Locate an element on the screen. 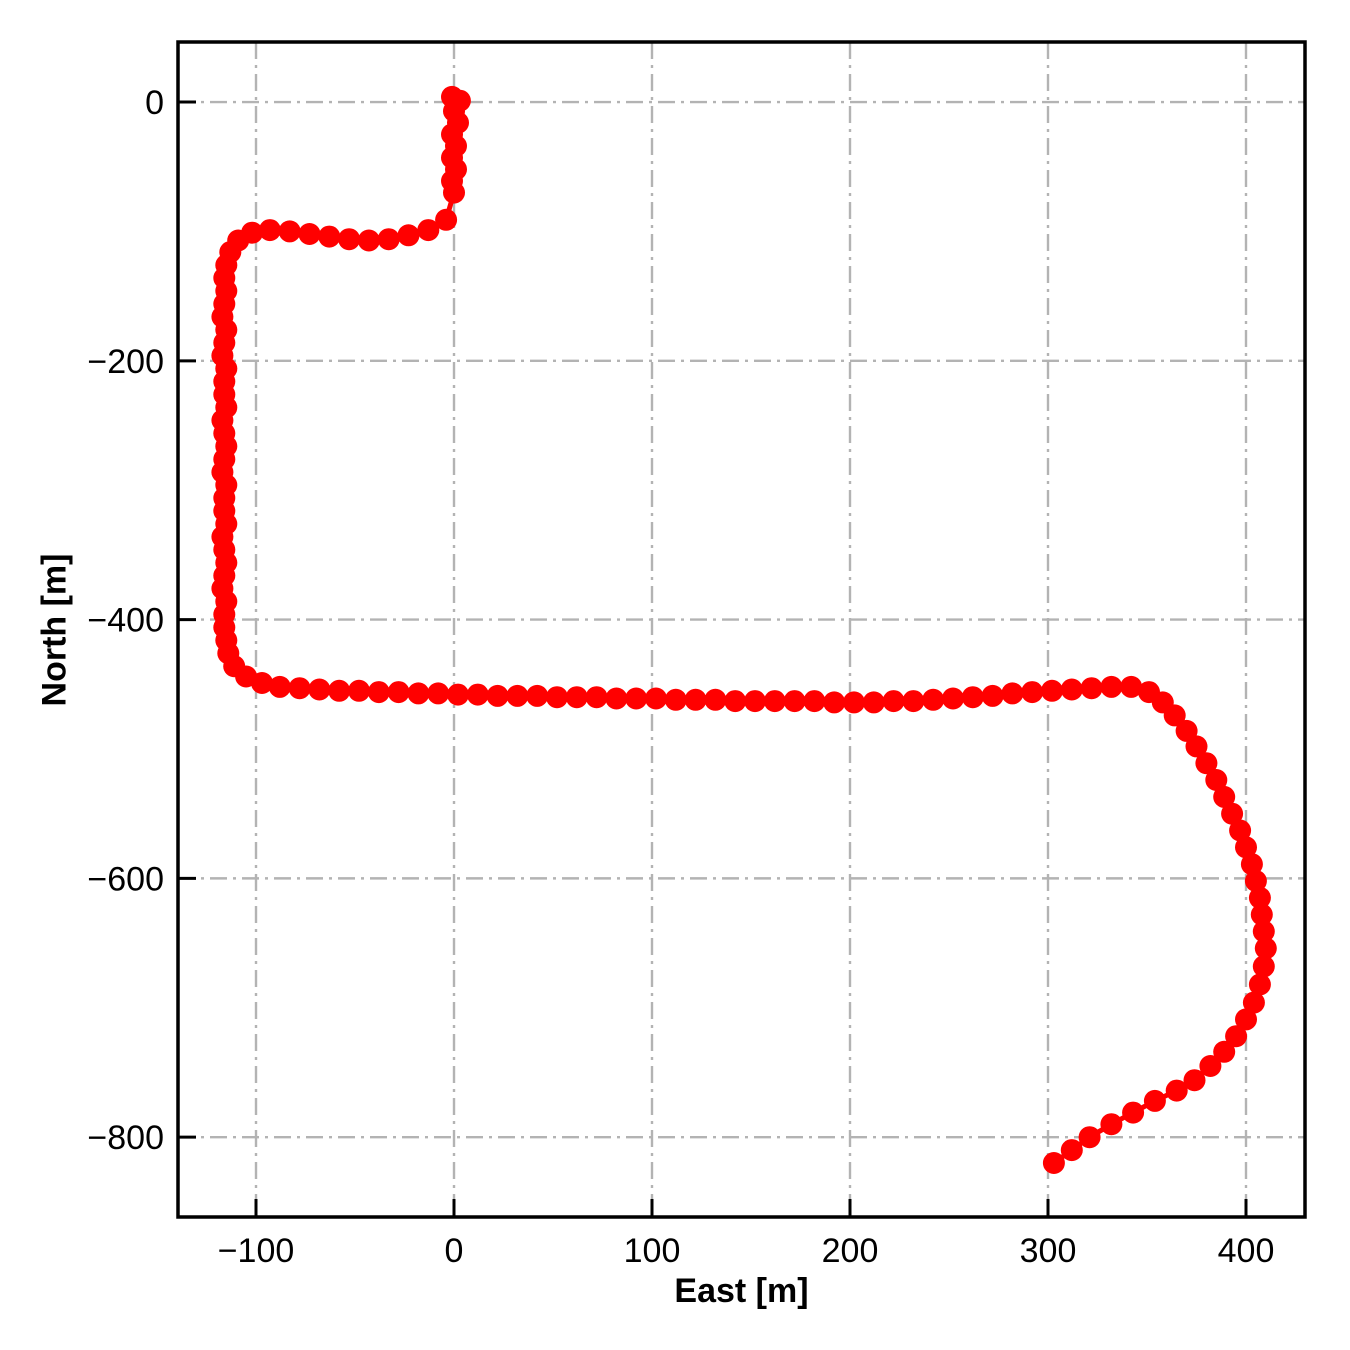 The height and width of the screenshot is (1350, 1350). x-tick-label: 400 is located at coordinates (1246, 1251).